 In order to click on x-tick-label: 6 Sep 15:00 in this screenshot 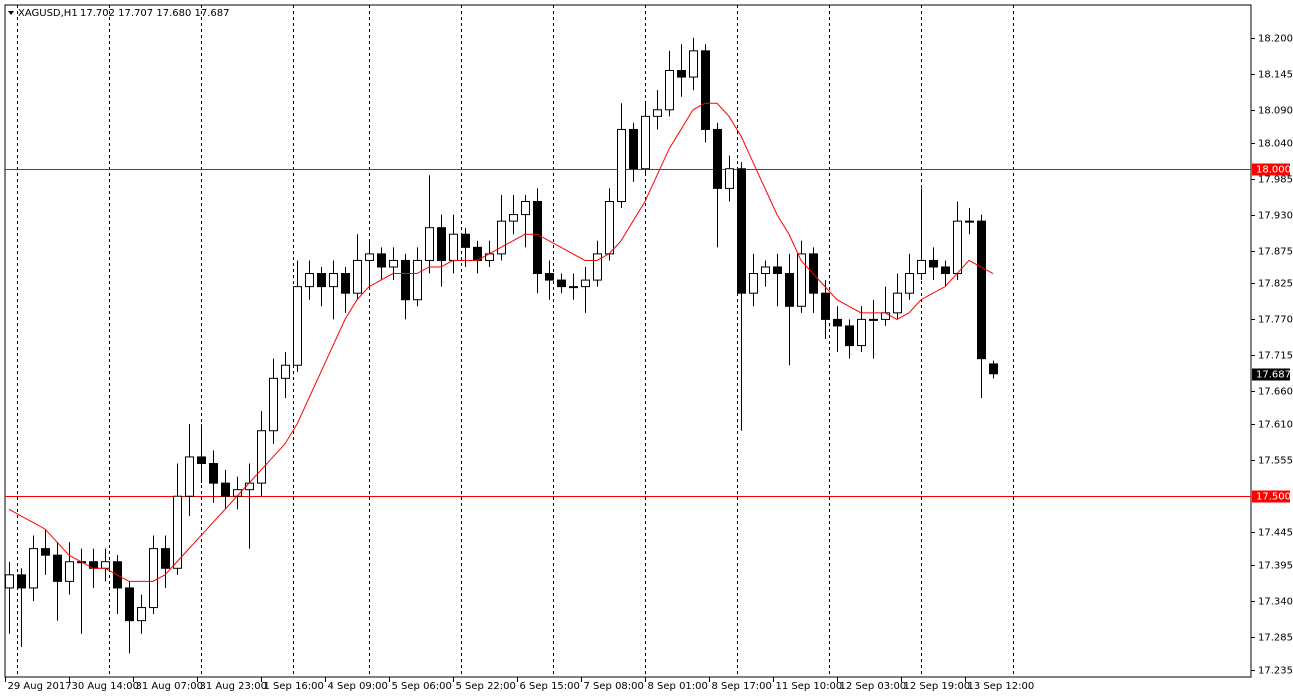, I will do `click(550, 686)`.